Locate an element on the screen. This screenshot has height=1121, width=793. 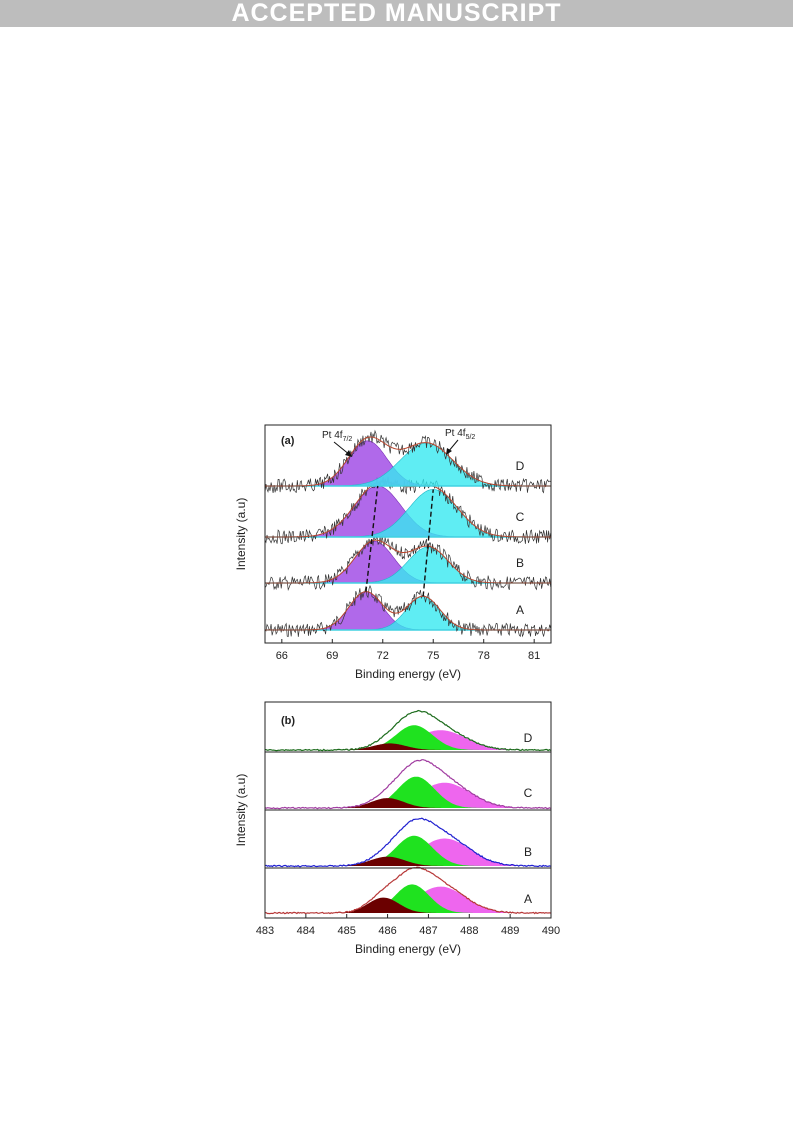
component-dark-C is located at coordinates (408, 803).